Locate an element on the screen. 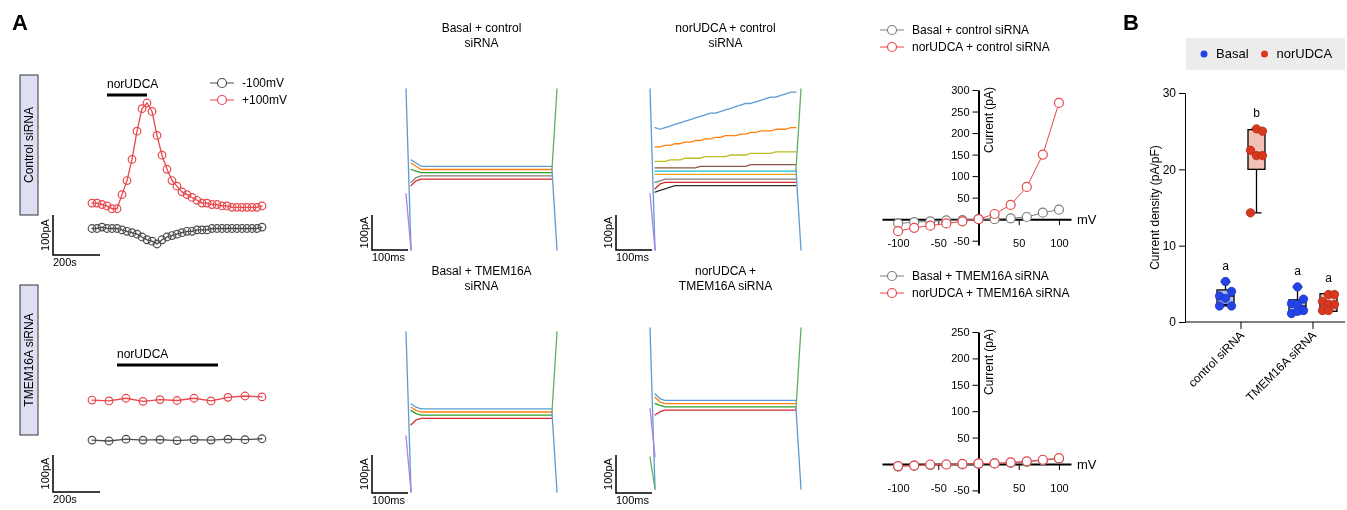 This screenshot has width=1347, height=510. chart-title: Basal + control siRNA is located at coordinates (481, 35).